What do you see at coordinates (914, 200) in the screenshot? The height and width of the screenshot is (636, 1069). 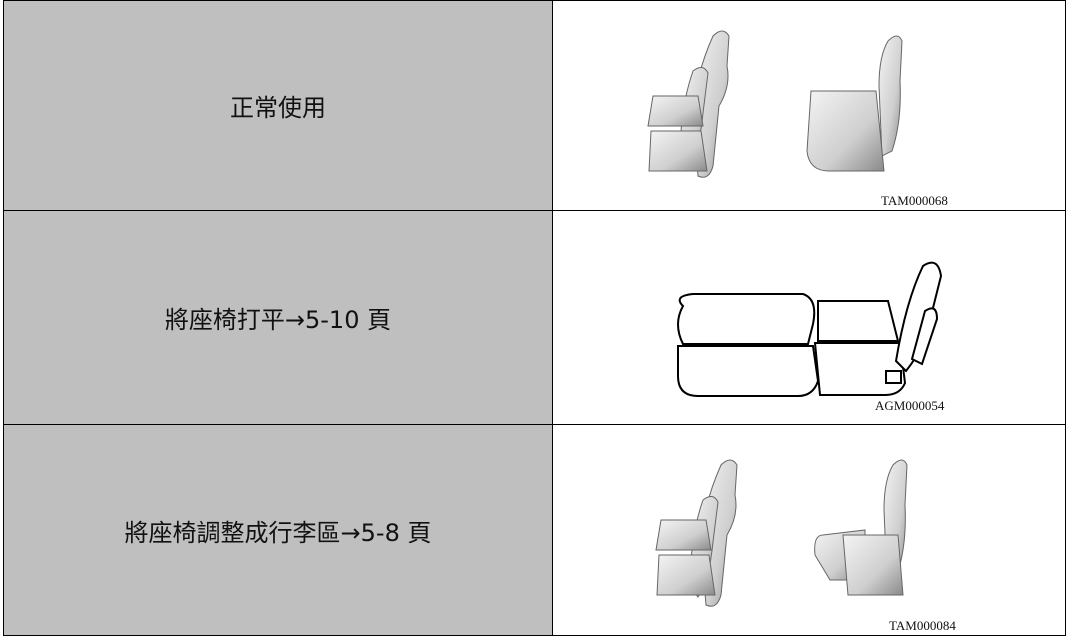 I see `image-code: TAM000068` at bounding box center [914, 200].